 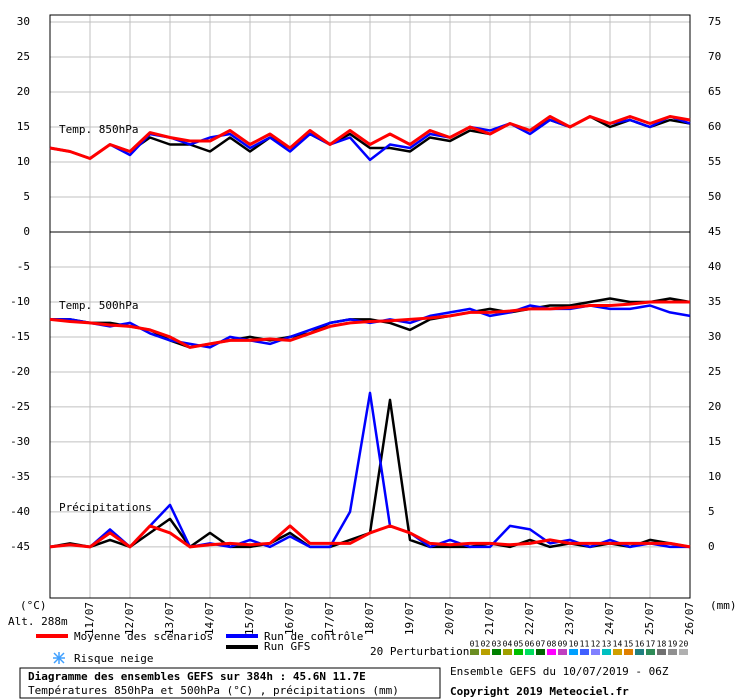 What do you see at coordinates (20, 511) in the screenshot?
I see `y-tick-label: -40` at bounding box center [20, 511].